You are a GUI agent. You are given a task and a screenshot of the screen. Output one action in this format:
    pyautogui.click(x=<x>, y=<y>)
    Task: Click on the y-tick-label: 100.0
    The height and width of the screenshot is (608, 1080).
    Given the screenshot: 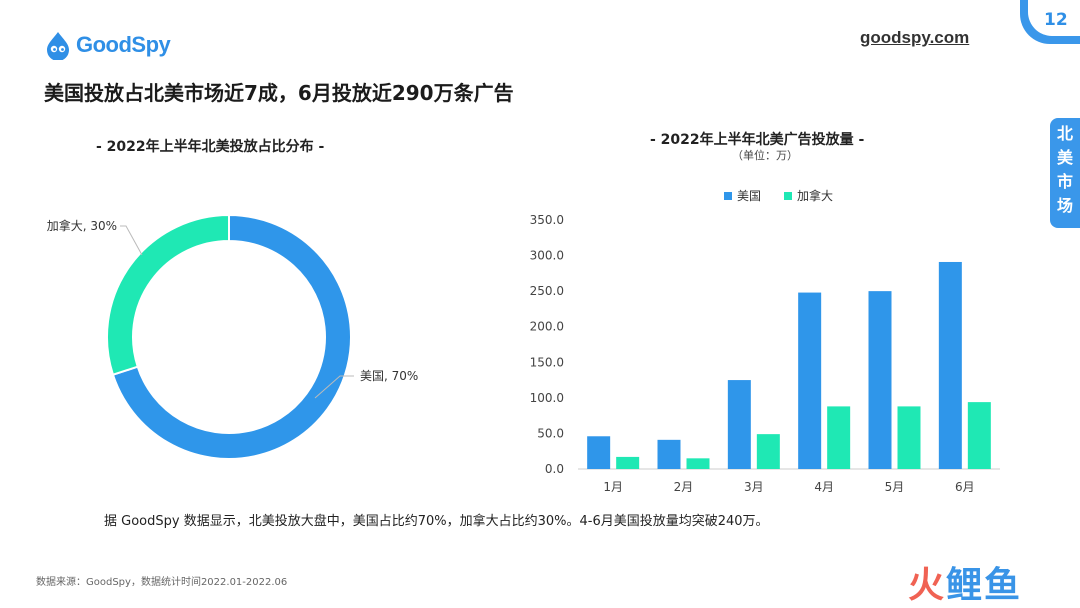 What is the action you would take?
    pyautogui.click(x=547, y=398)
    